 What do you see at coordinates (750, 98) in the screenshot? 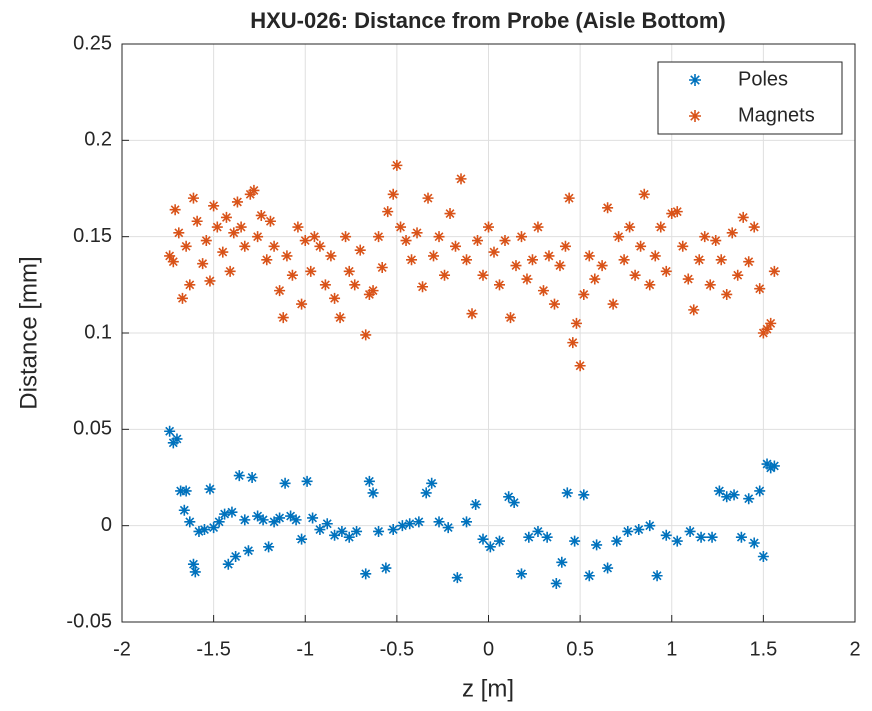
I see `legend: Poles Magnets` at bounding box center [750, 98].